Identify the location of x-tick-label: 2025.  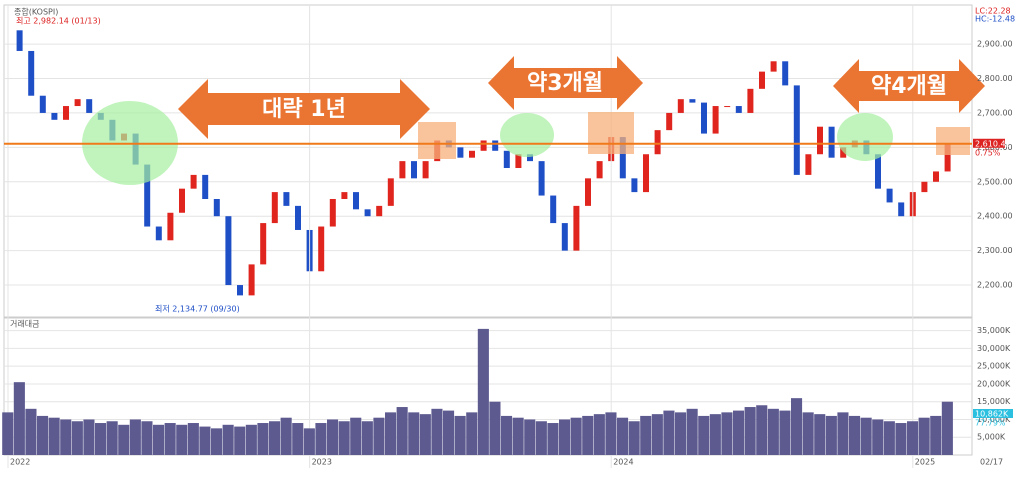
(925, 462).